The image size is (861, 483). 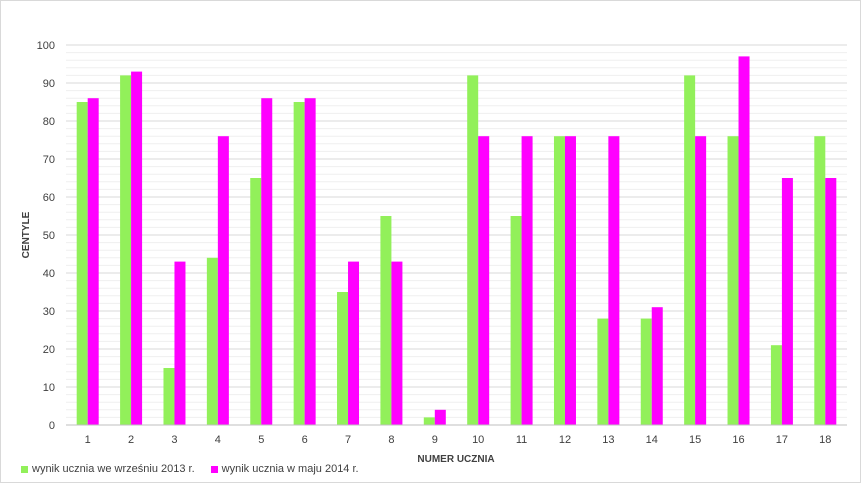 What do you see at coordinates (825, 440) in the screenshot?
I see `x-tick-label: 18` at bounding box center [825, 440].